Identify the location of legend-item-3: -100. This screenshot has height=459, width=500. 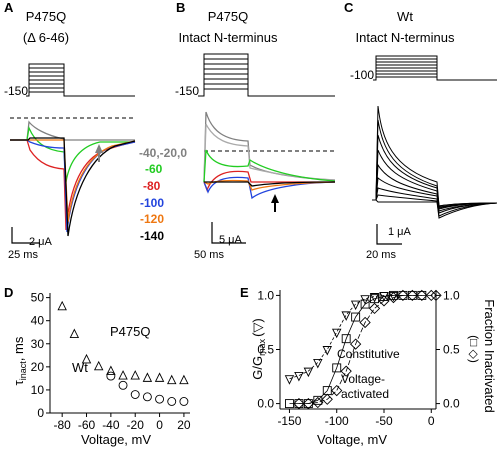
(152, 203).